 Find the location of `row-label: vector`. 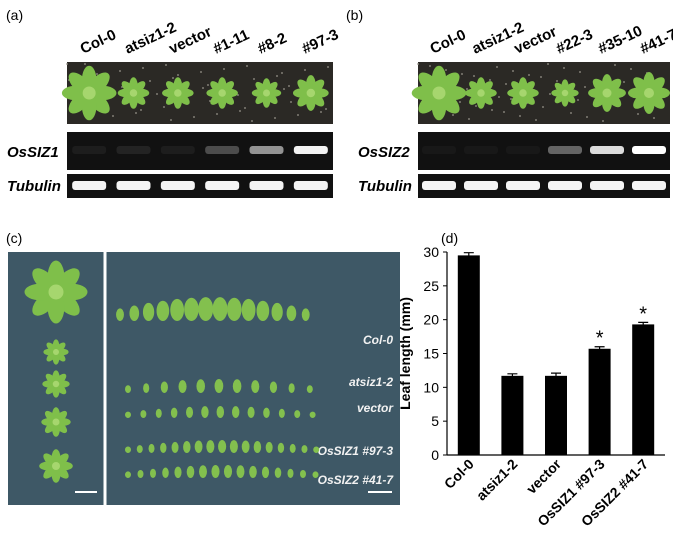

row-label: vector is located at coordinates (375, 408).